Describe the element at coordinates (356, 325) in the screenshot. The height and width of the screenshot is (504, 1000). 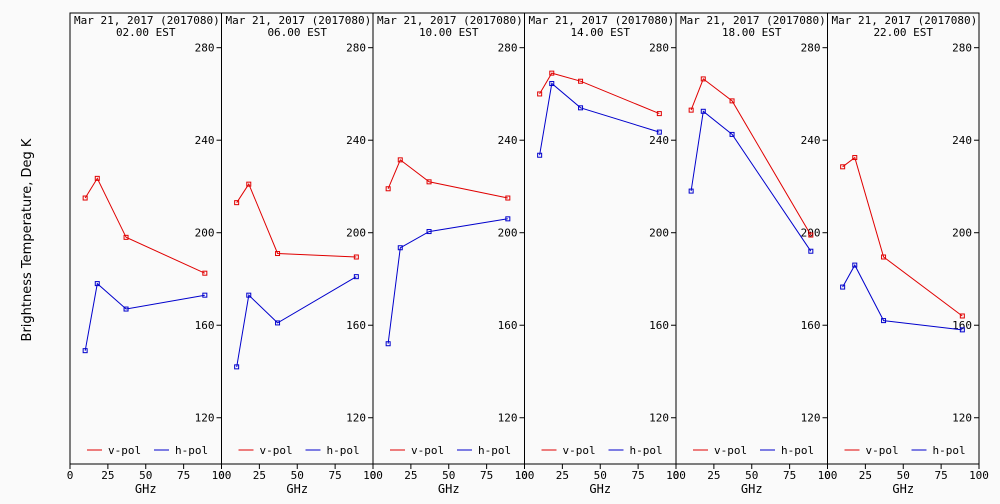
I see `panel-2-y-tick-label: 160` at that location.